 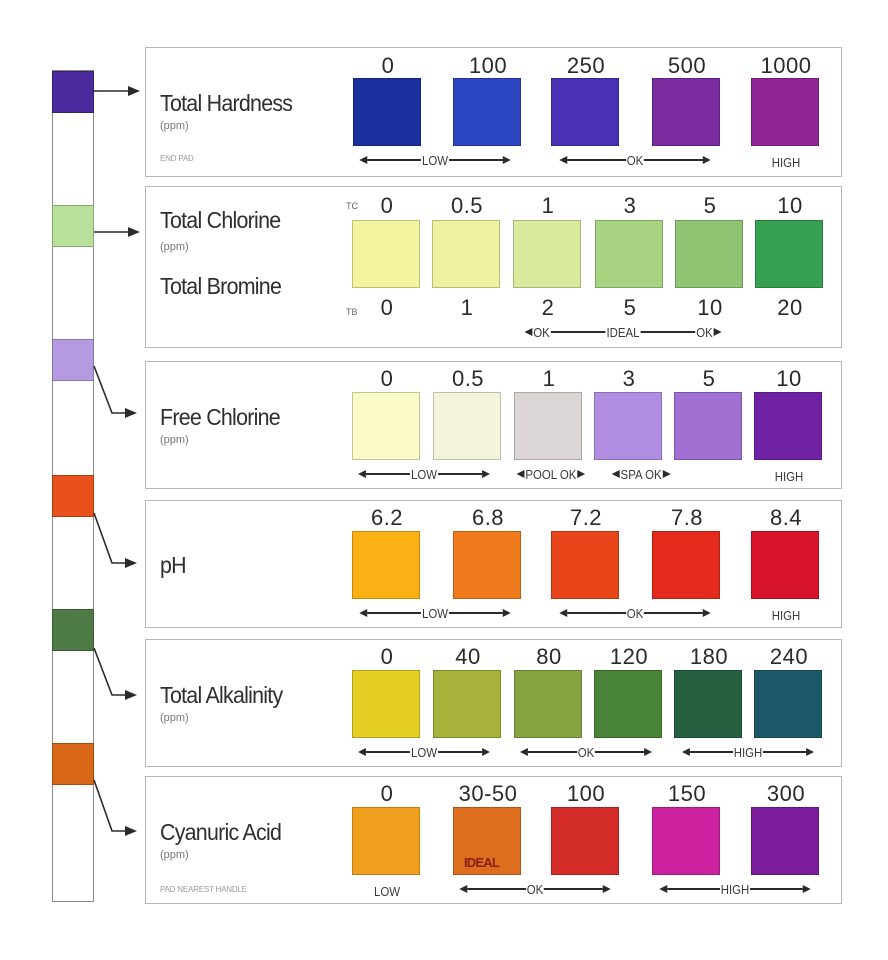 What do you see at coordinates (790, 205) in the screenshot?
I see `tc-value: 10` at bounding box center [790, 205].